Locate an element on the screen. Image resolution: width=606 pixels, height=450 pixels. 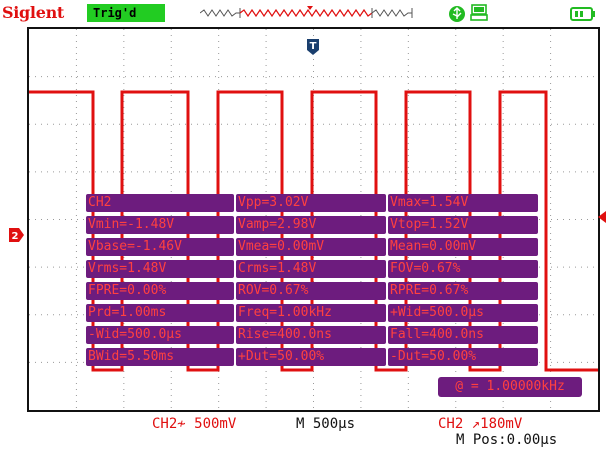
measure-cell: -Wid=500.0μs is located at coordinates (160, 335).